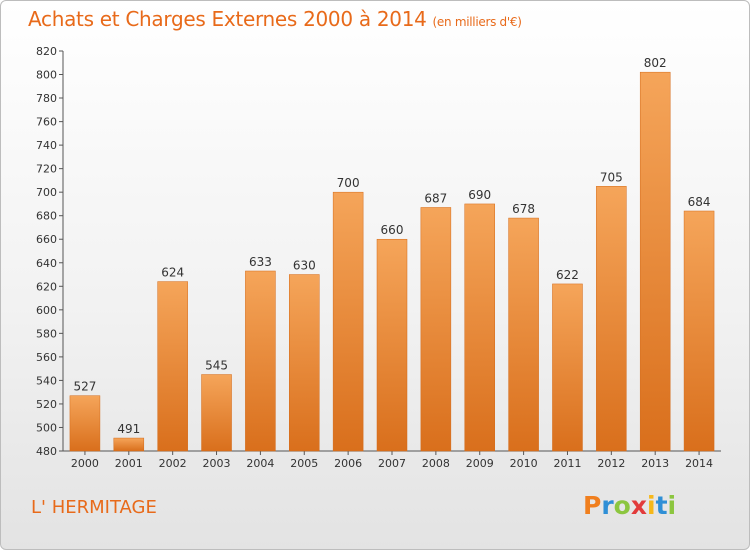 The width and height of the screenshot is (750, 550). I want to click on y-tick-label: 500, so click(46, 427).